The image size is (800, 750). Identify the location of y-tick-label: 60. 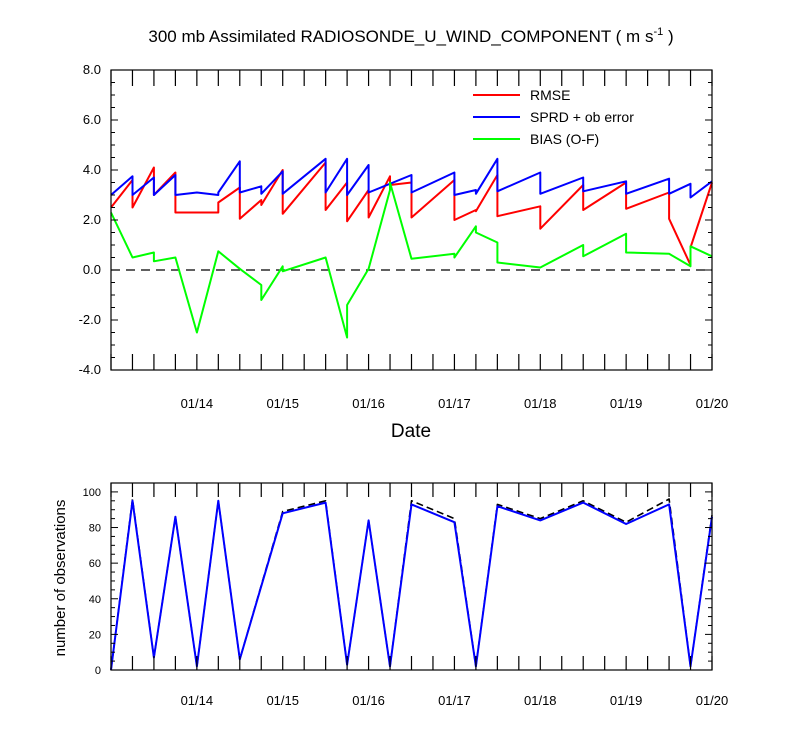
(95, 564).